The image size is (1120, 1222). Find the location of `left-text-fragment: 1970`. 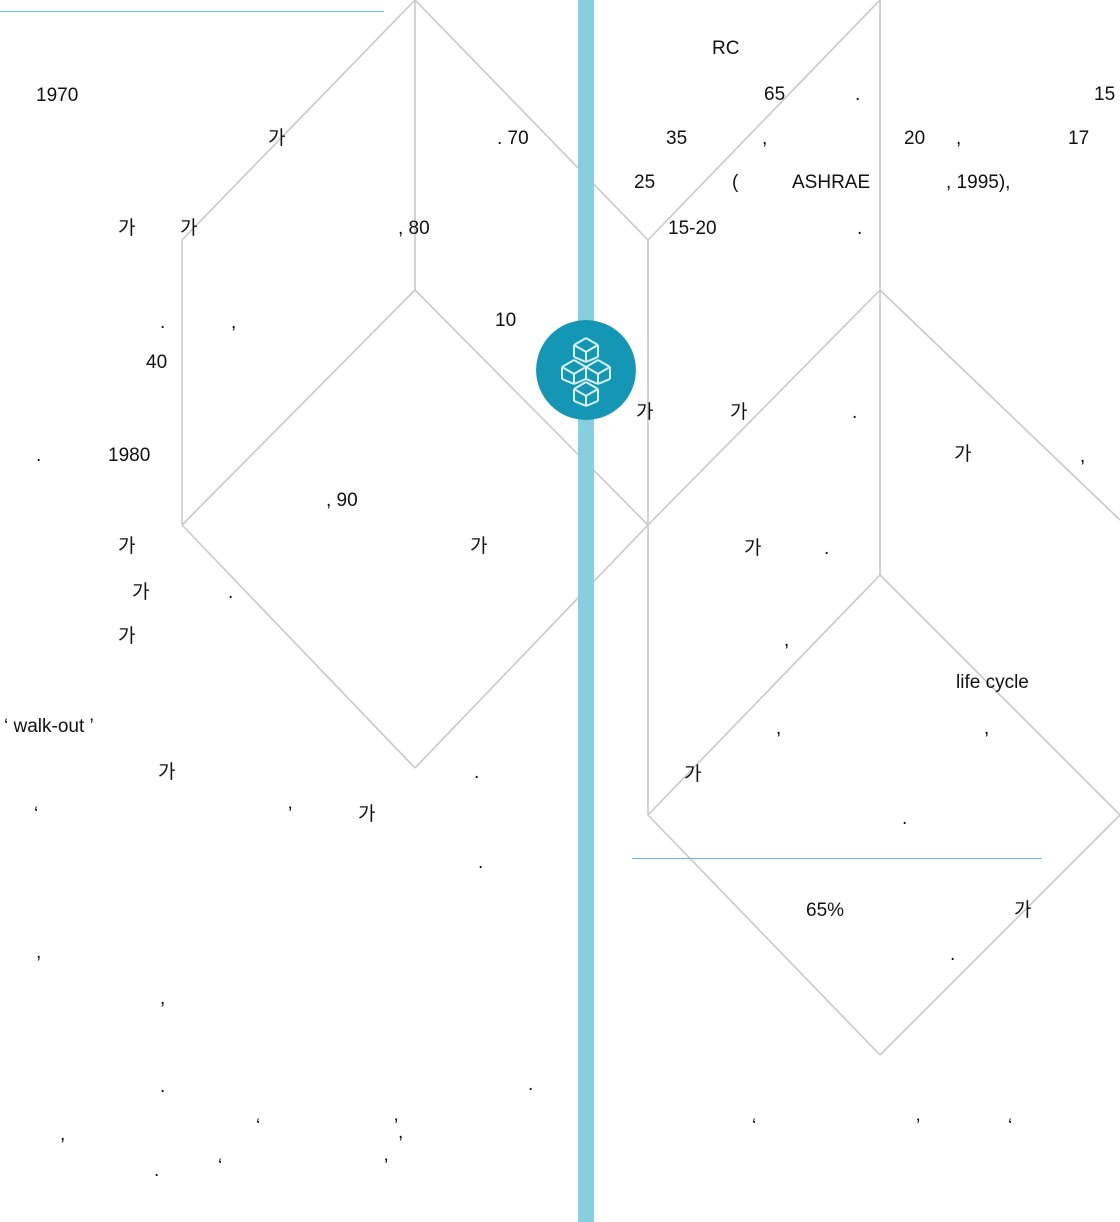

left-text-fragment: 1970 is located at coordinates (57, 95).